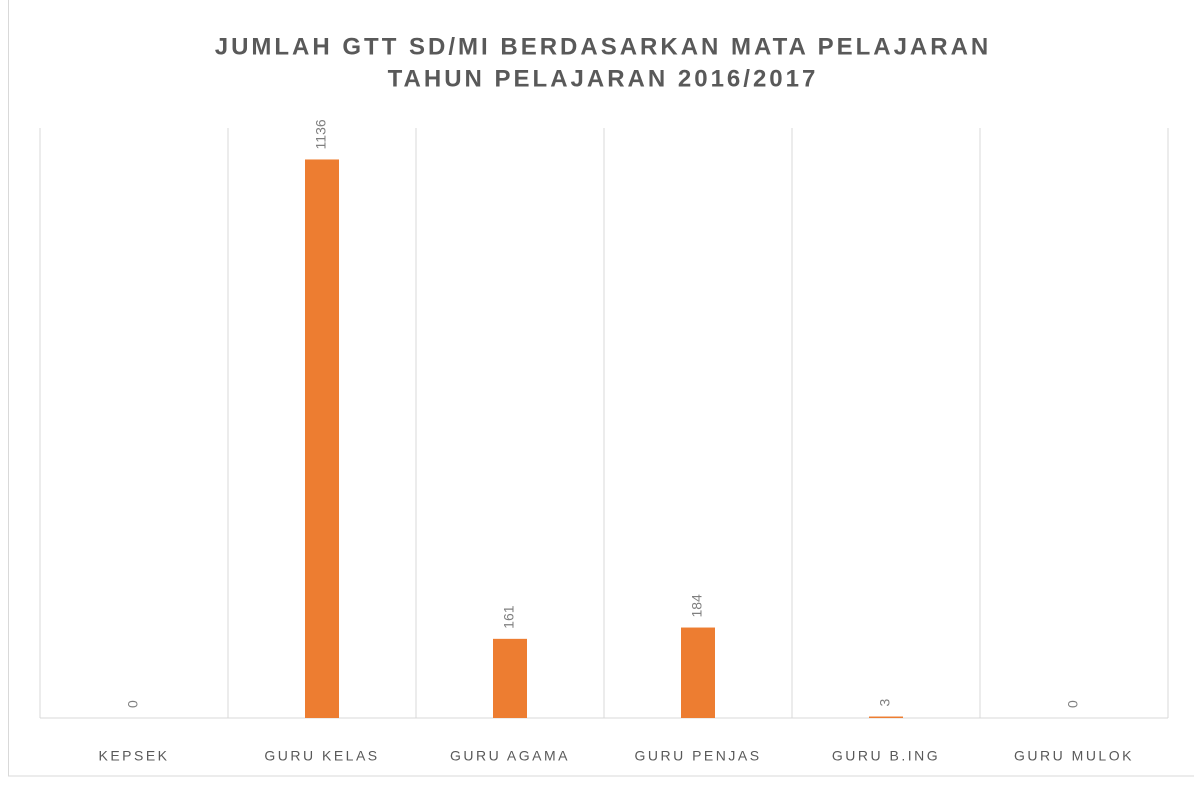 Image resolution: width=1194 pixels, height=789 pixels. I want to click on x-tick-label: KEPSEK, so click(133, 756).